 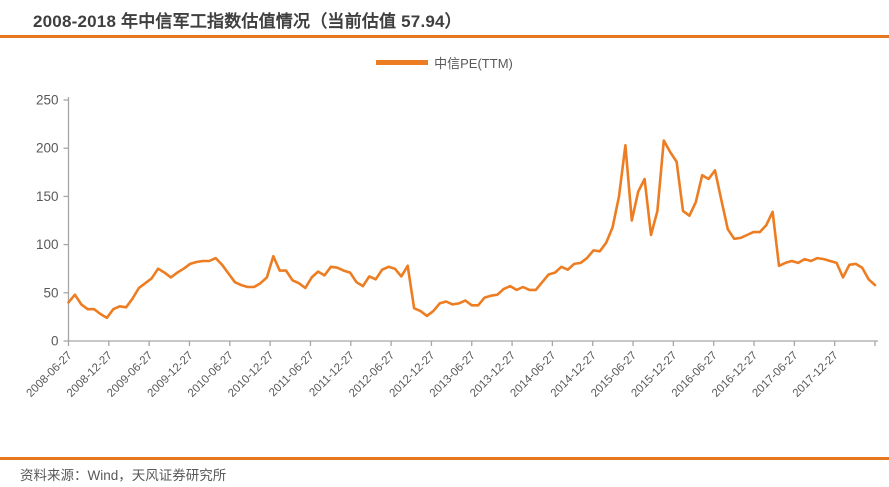 What do you see at coordinates (444, 36) in the screenshot?
I see `title-divider` at bounding box center [444, 36].